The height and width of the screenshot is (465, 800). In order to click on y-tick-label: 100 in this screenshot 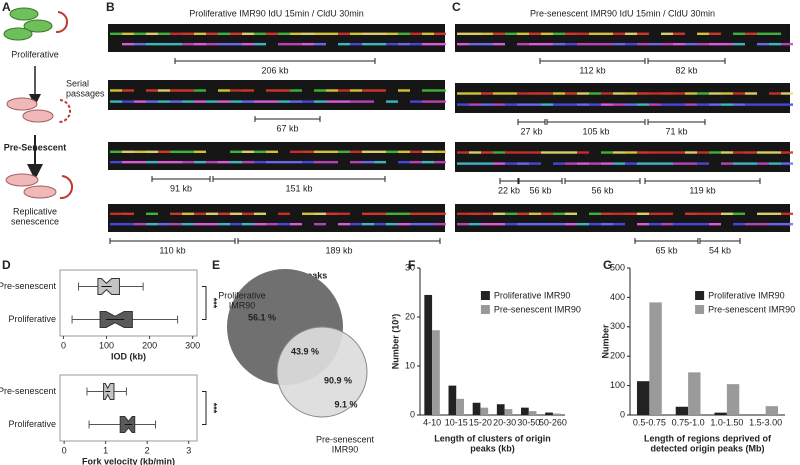, I will do `click(617, 385)`.